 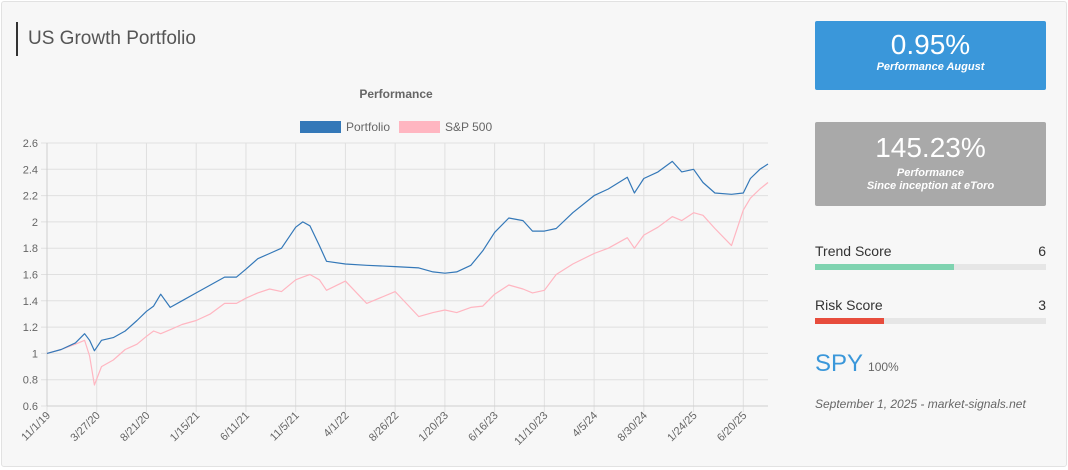 What do you see at coordinates (30, 328) in the screenshot?
I see `y-tick-label-3: 1.2` at bounding box center [30, 328].